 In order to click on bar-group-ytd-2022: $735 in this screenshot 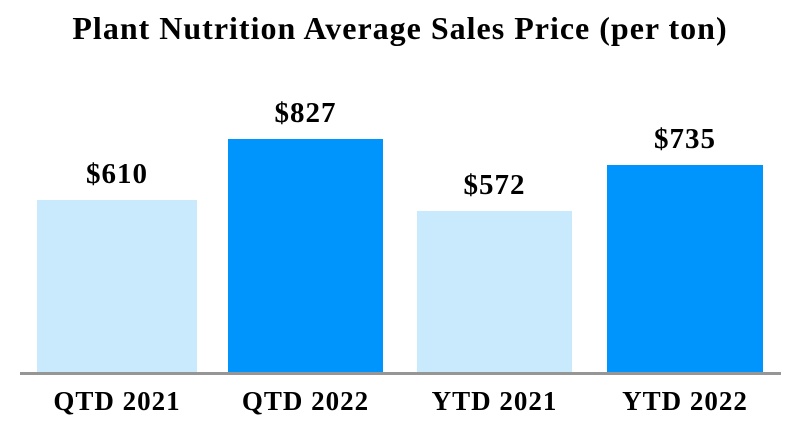, I will do `click(685, 249)`.